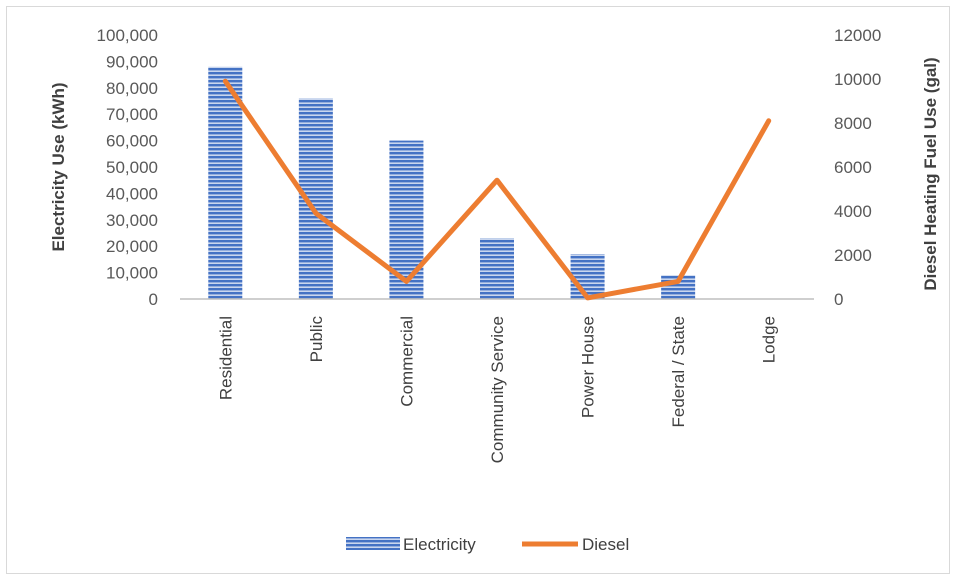  I want to click on right-tick-label: 8000, so click(853, 123).